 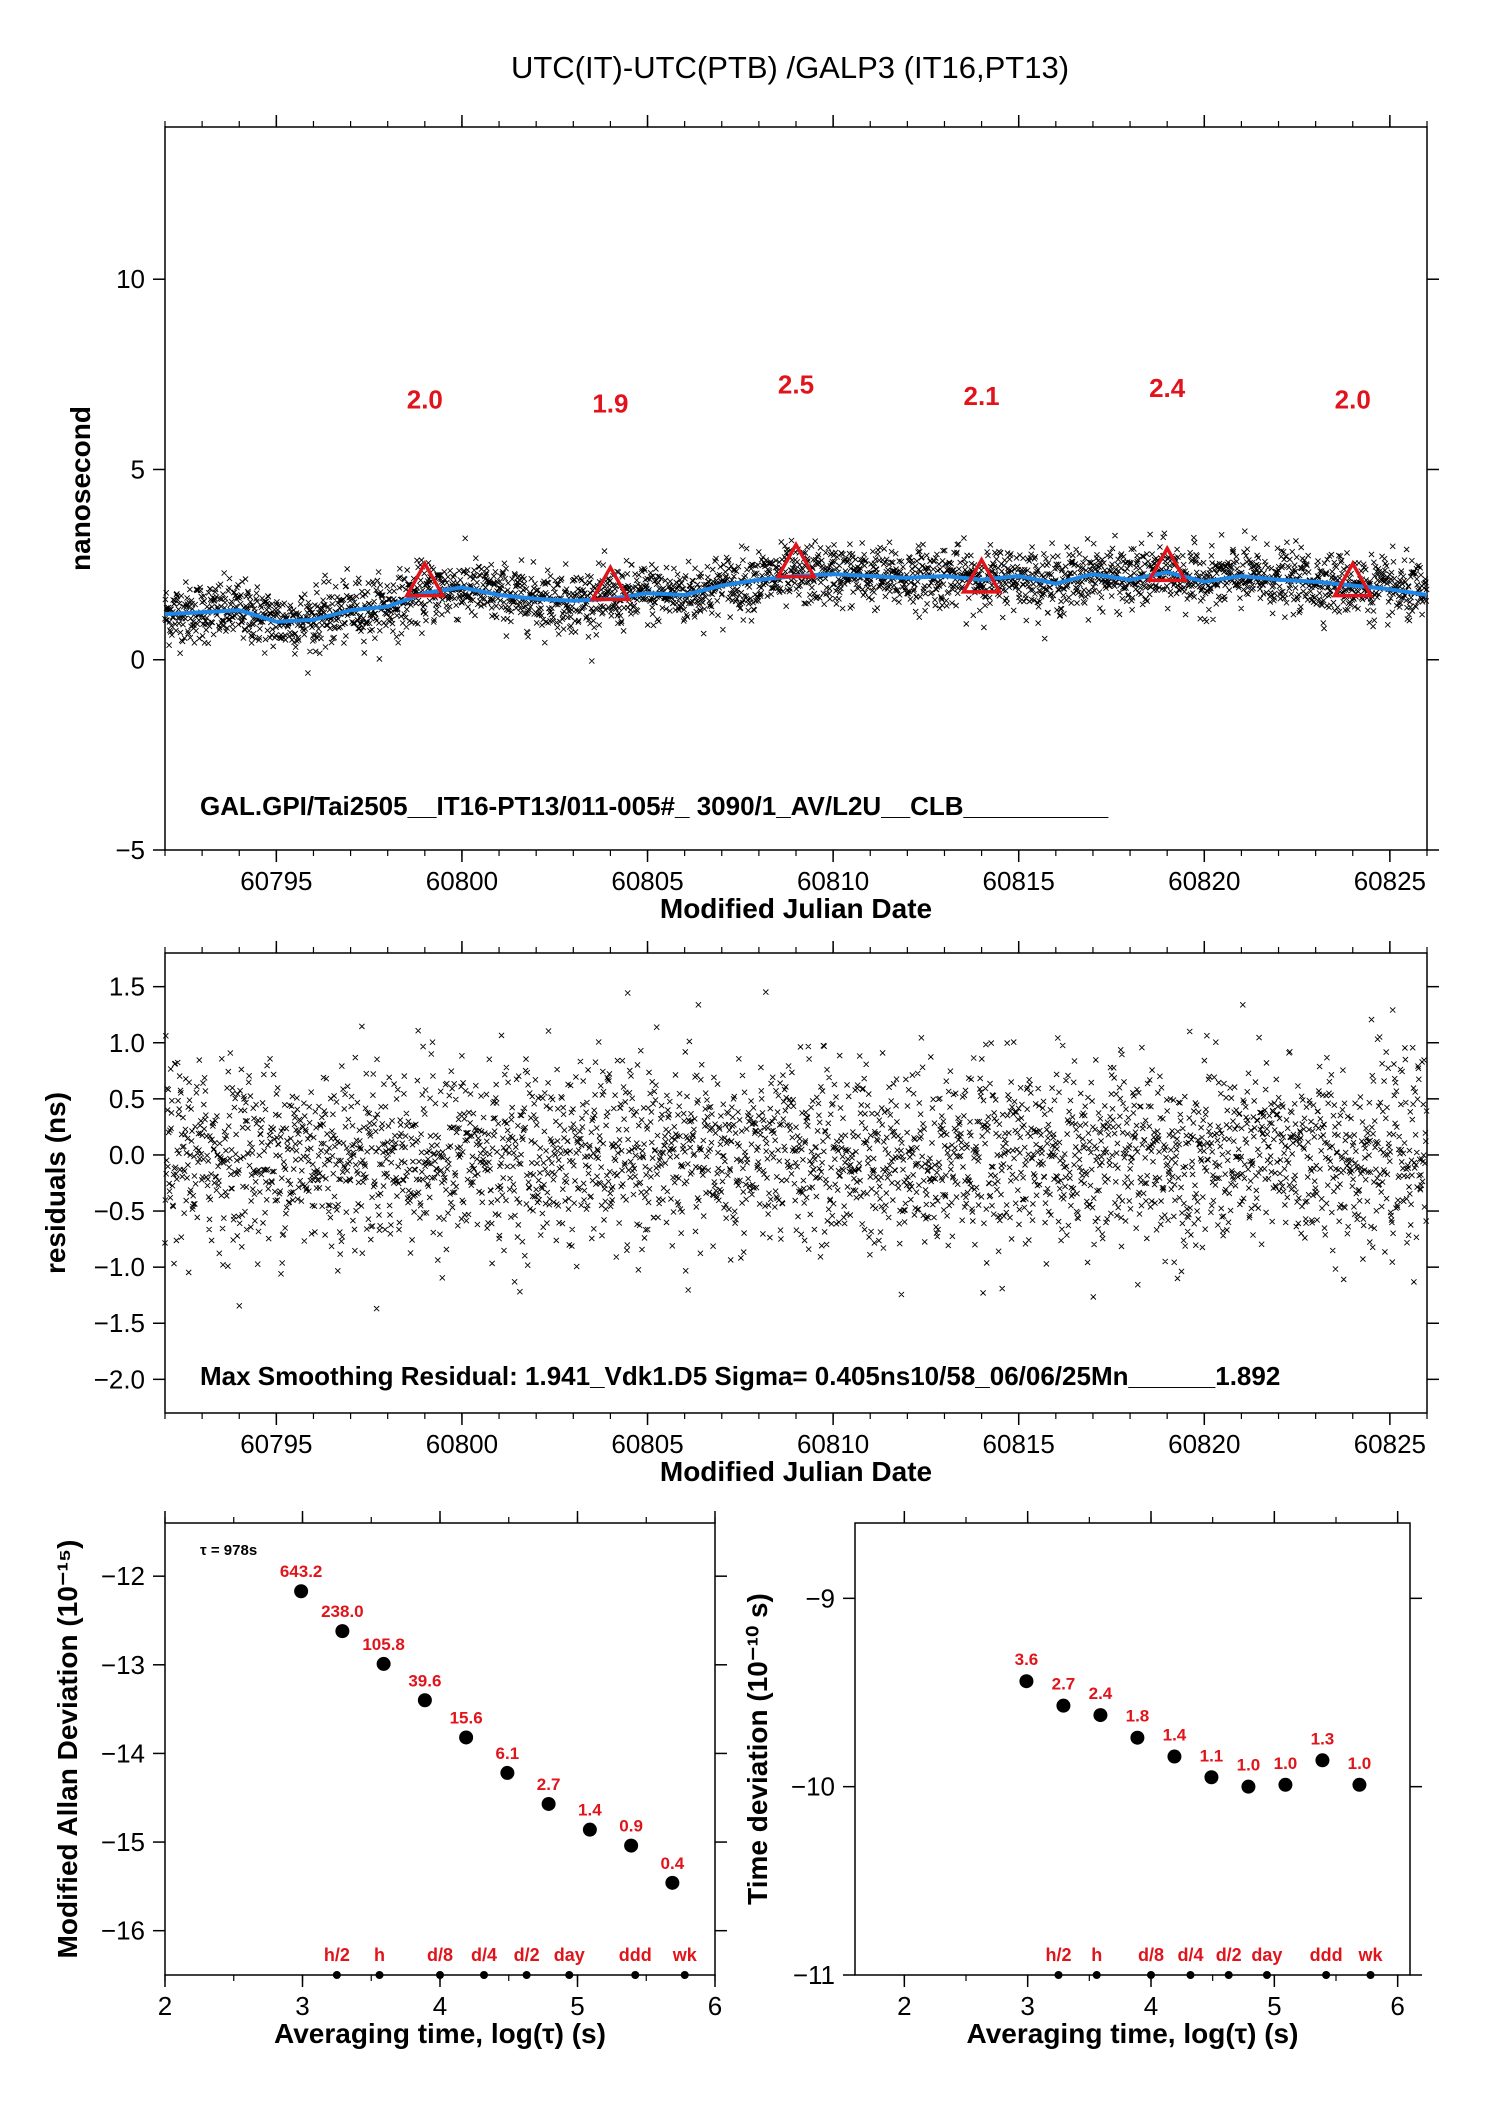 What do you see at coordinates (1229, 1955) in the screenshot?
I see `tdev-tau-label: d/2` at bounding box center [1229, 1955].